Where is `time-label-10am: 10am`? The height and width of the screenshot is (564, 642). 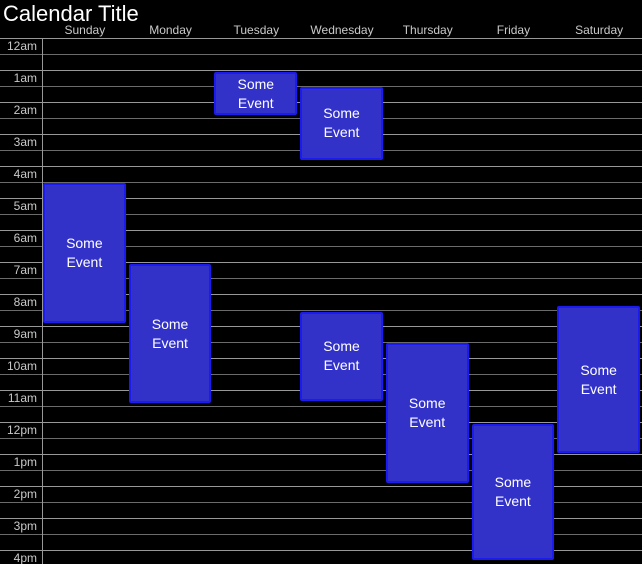 time-label-10am: 10am is located at coordinates (21, 366).